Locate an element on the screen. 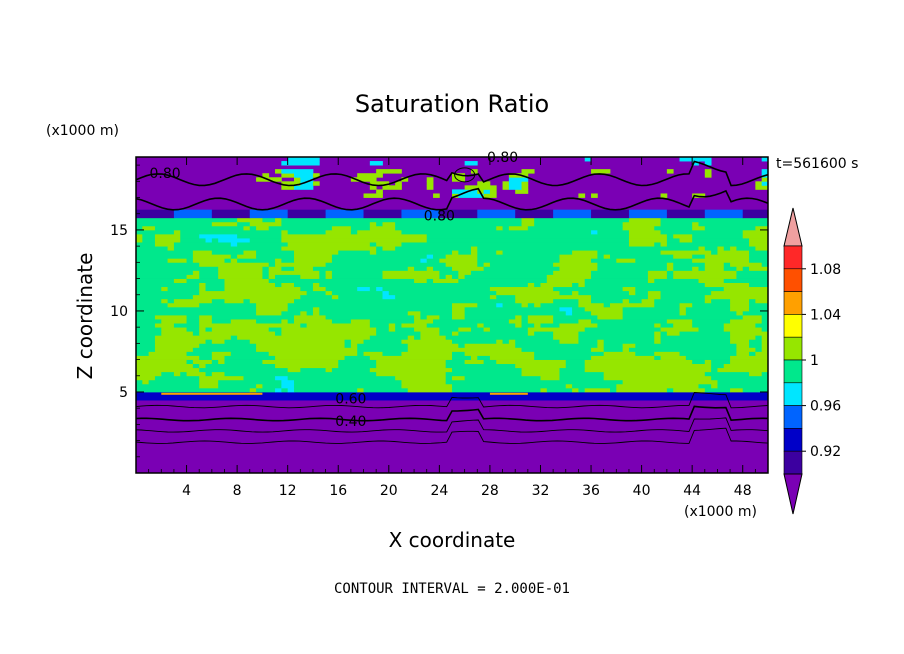 The image size is (904, 654). time-label: t=561600 s is located at coordinates (817, 164).